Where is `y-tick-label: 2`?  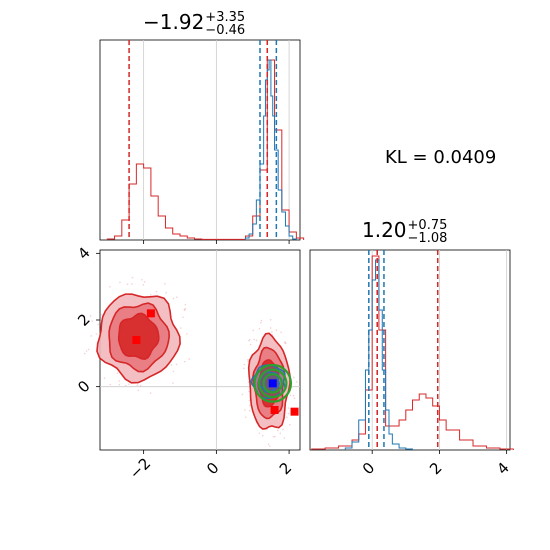
y-tick-label: 2 is located at coordinates (83, 319).